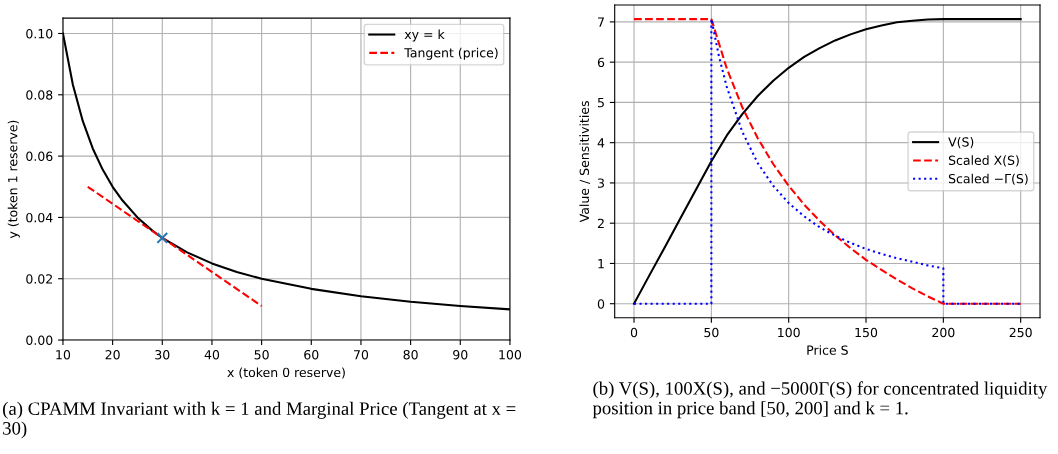 The width and height of the screenshot is (1058, 454). Describe the element at coordinates (39, 340) in the screenshot. I see `y-tick-label: 0.00` at that location.